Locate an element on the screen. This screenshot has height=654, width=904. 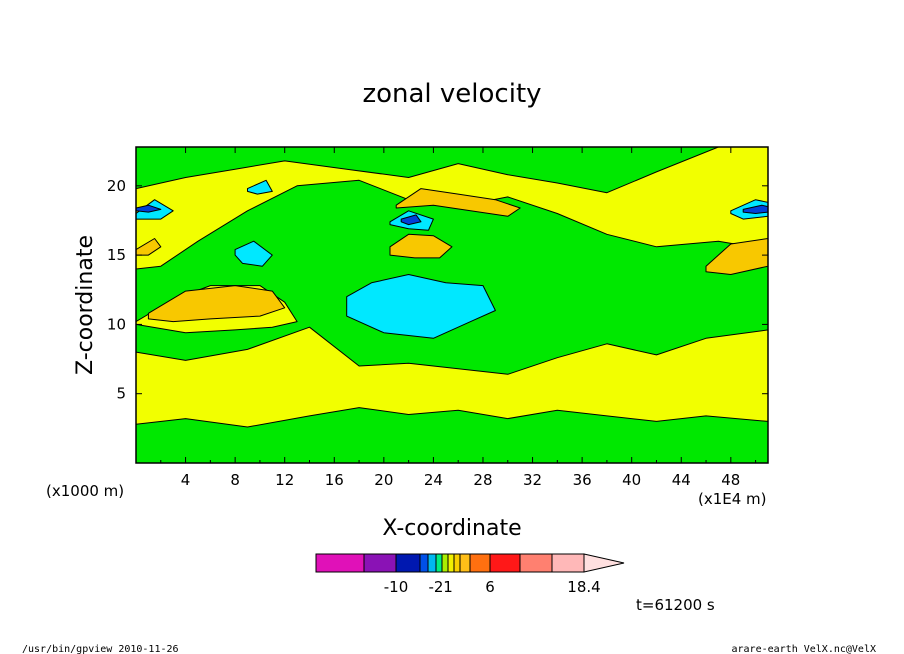
x-tick-label: 4 is located at coordinates (186, 480).